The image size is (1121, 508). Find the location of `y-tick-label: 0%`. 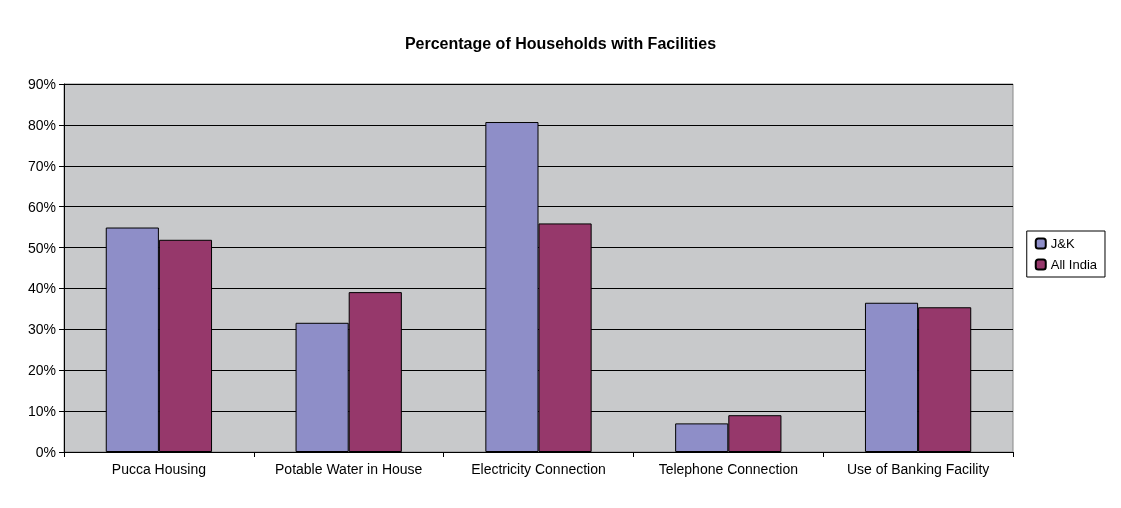

y-tick-label: 0% is located at coordinates (45, 452).